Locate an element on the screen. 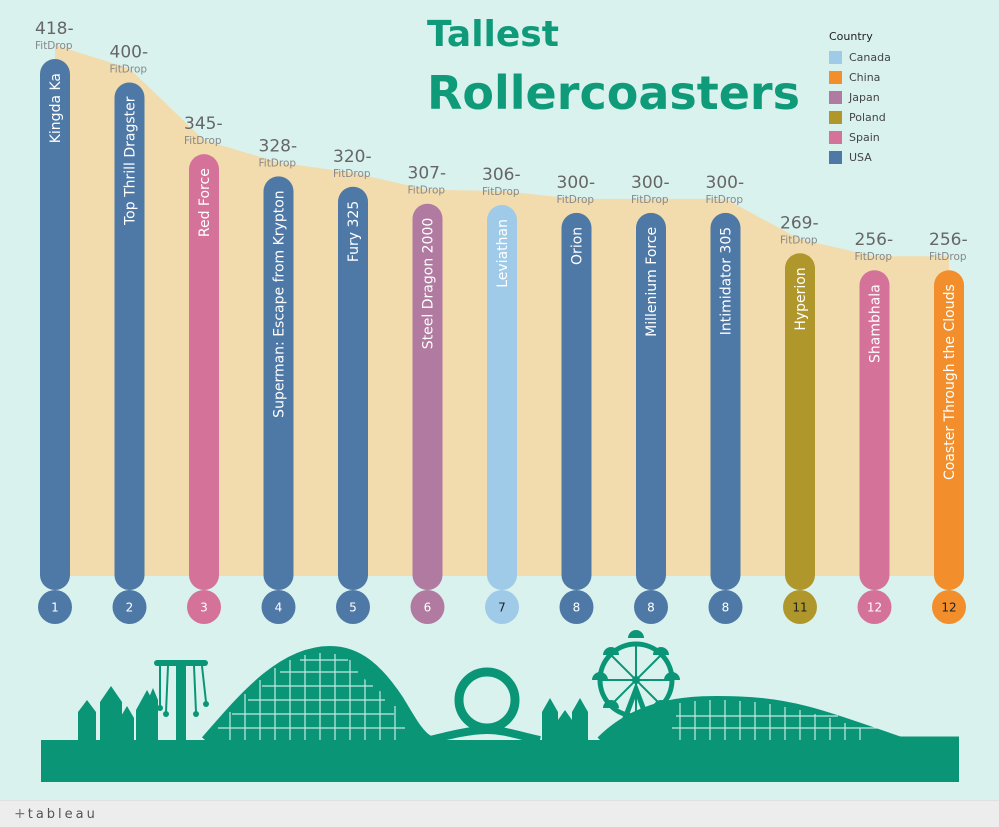 The width and height of the screenshot is (999, 827). tableau-logo: + tableau is located at coordinates (56, 814).